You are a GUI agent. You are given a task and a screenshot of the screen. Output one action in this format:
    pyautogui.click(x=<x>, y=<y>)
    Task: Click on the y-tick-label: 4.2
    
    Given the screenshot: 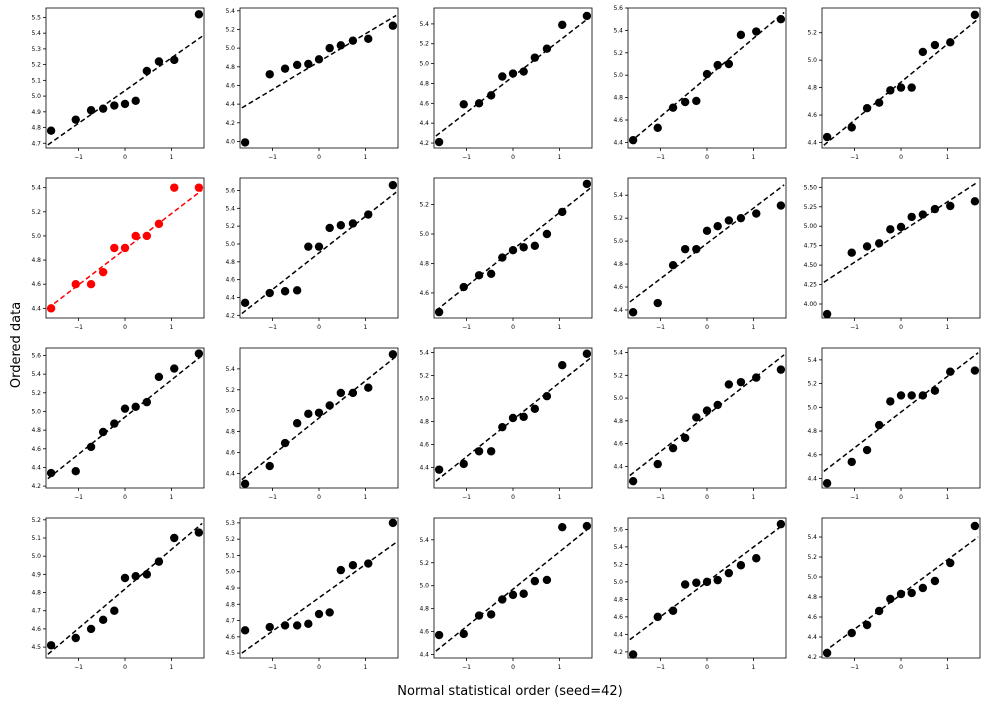 What is the action you would take?
    pyautogui.click(x=618, y=652)
    